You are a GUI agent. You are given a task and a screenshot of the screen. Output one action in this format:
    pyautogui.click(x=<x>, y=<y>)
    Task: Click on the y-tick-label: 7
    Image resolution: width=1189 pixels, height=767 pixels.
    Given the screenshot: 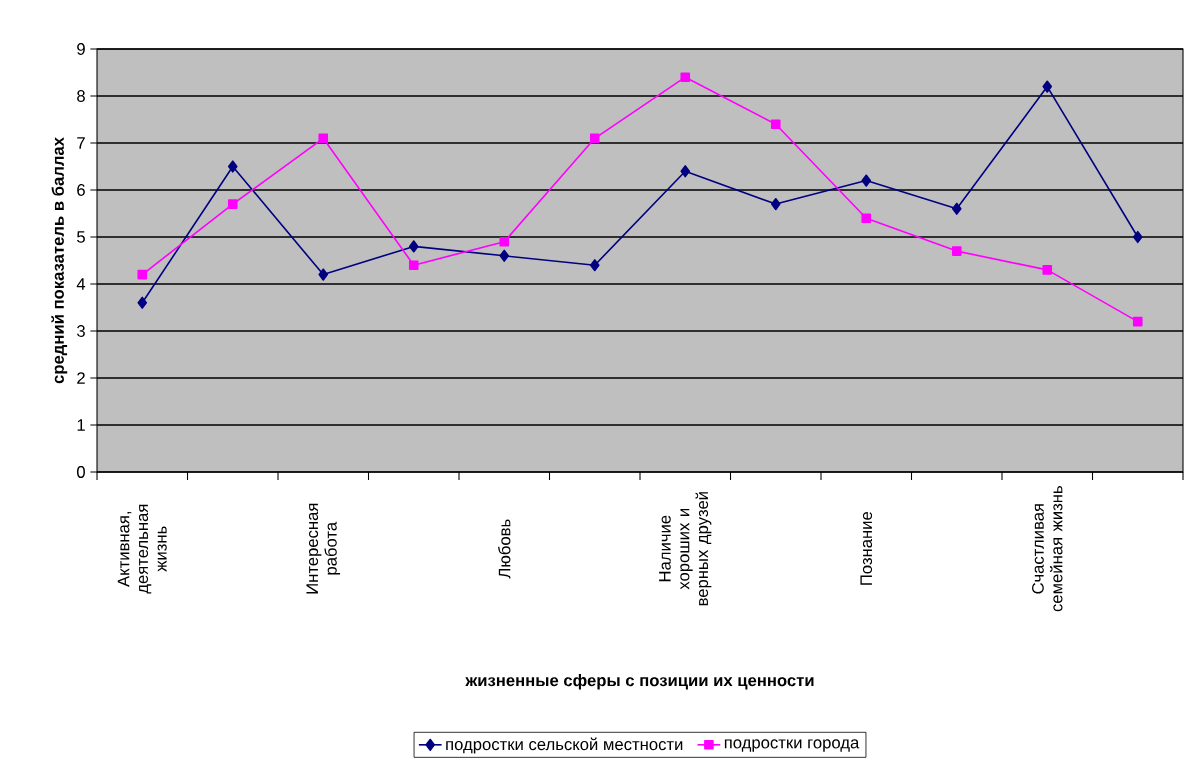 What is the action you would take?
    pyautogui.click(x=81, y=143)
    